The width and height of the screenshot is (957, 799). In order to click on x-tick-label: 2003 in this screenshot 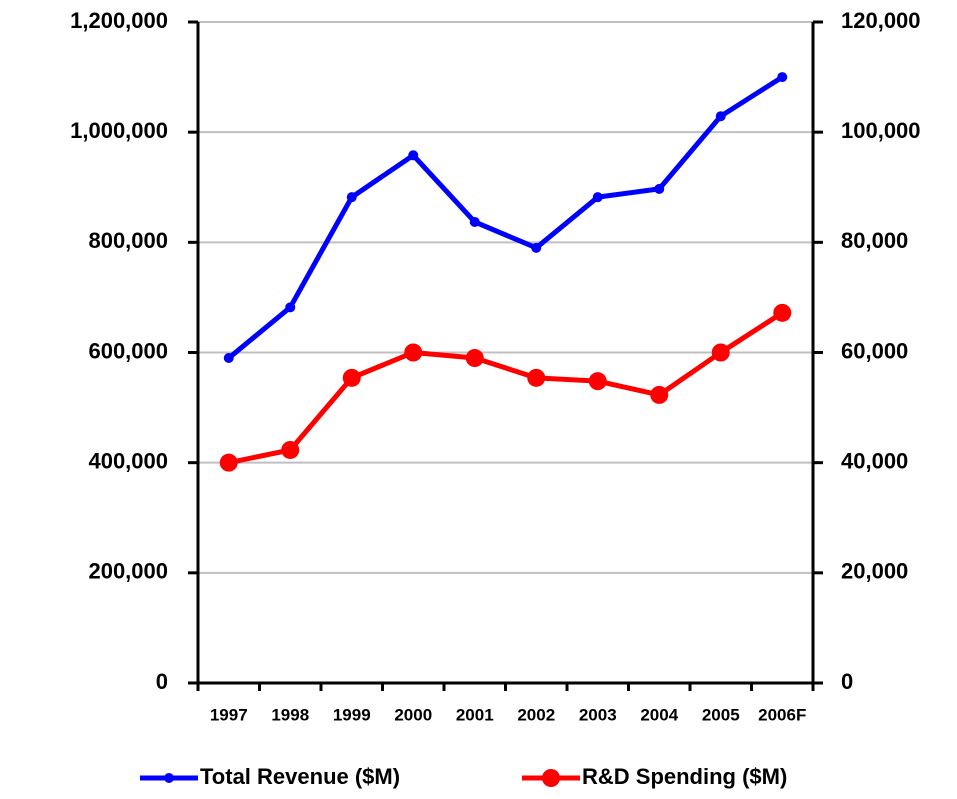, I will do `click(598, 714)`.